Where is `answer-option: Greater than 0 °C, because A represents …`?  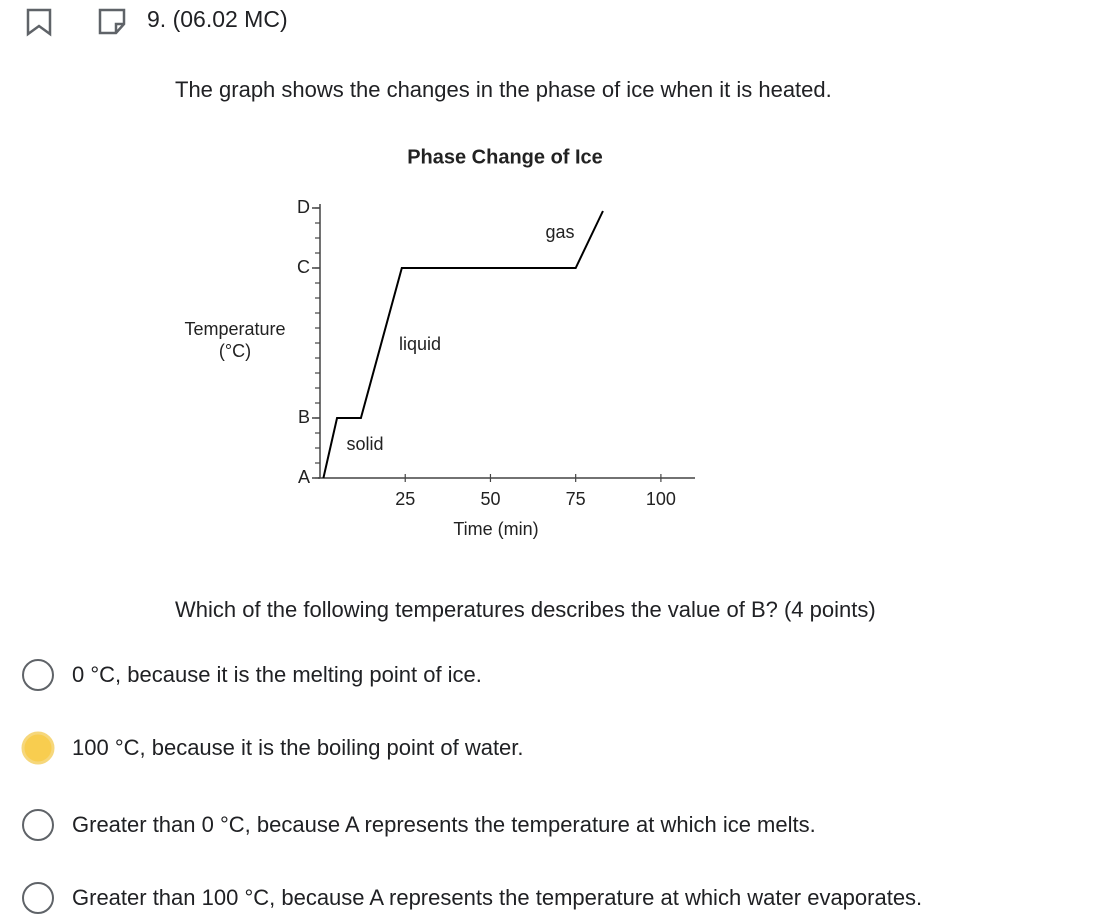
answer-option: Greater than 0 °C, because A represents … is located at coordinates (418, 825).